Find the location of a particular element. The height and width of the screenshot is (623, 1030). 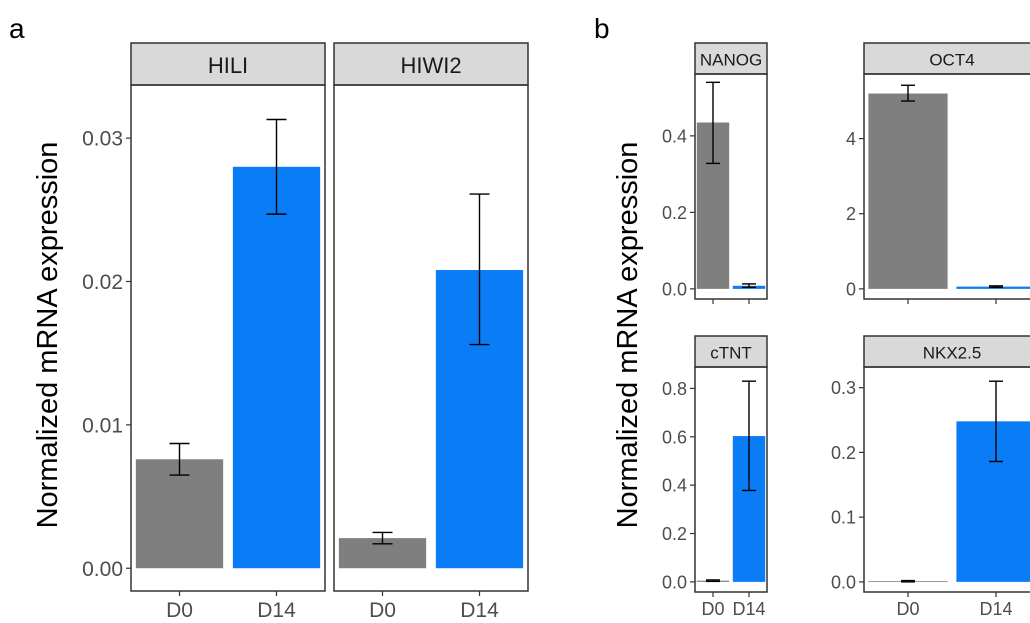

facet-title-b-3: NKX2.5 is located at coordinates (952, 352).